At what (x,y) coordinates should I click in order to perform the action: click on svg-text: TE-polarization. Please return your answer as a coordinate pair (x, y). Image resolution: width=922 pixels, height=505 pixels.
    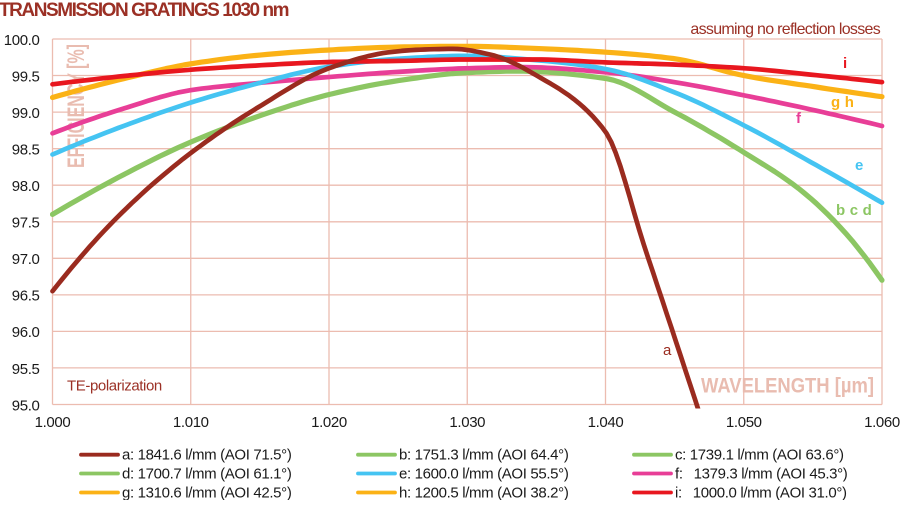
    Looking at the image, I should click on (114, 386).